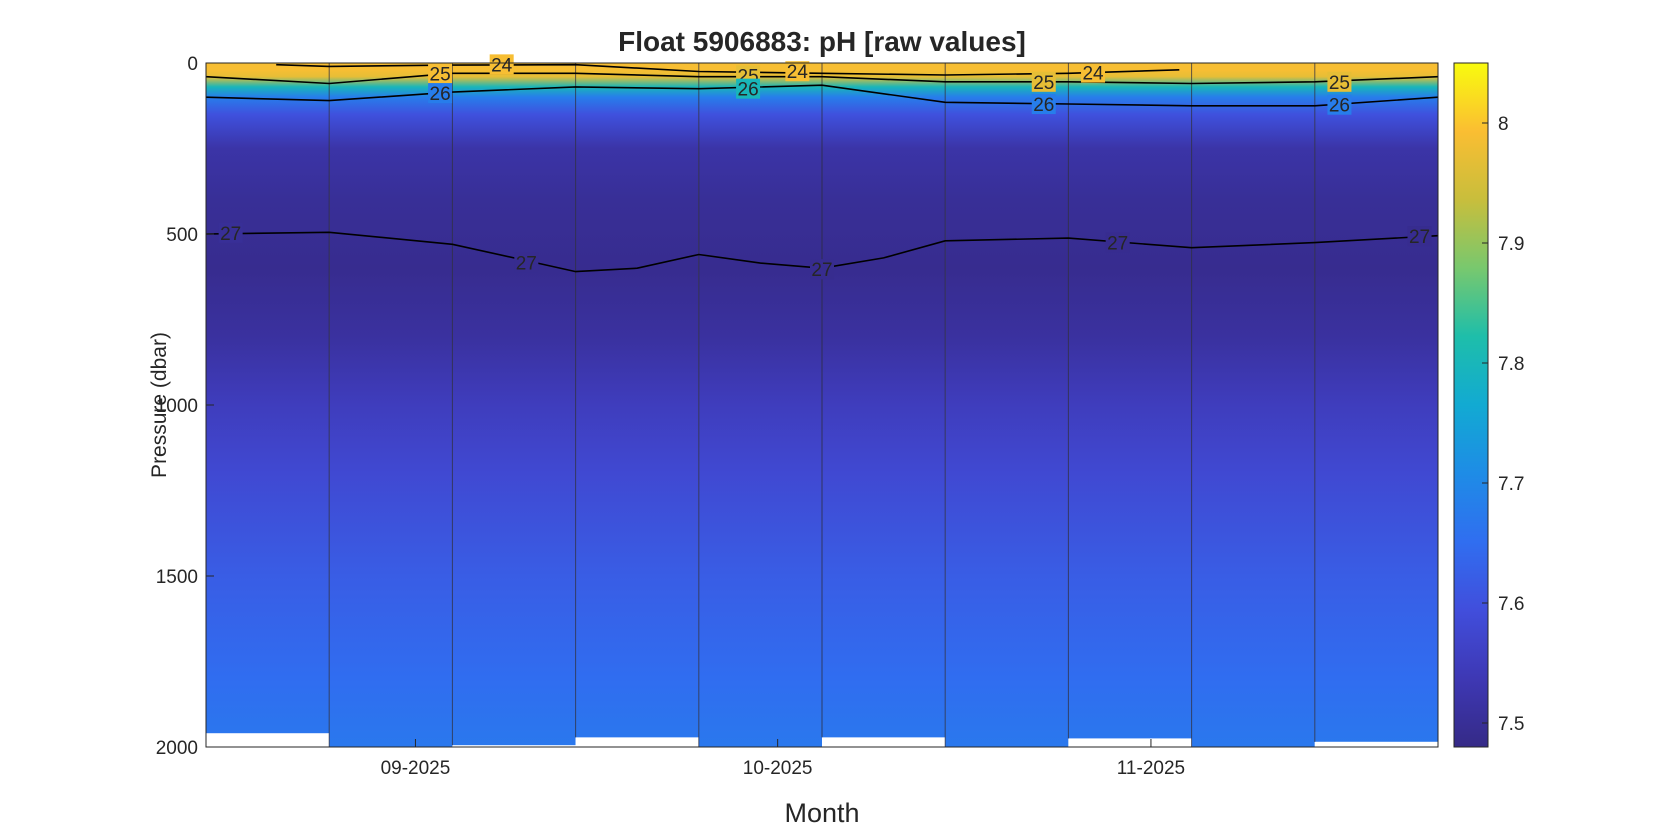 Image resolution: width=1667 pixels, height=834 pixels. Describe the element at coordinates (1471, 405) in the screenshot. I see `colorbar` at that location.